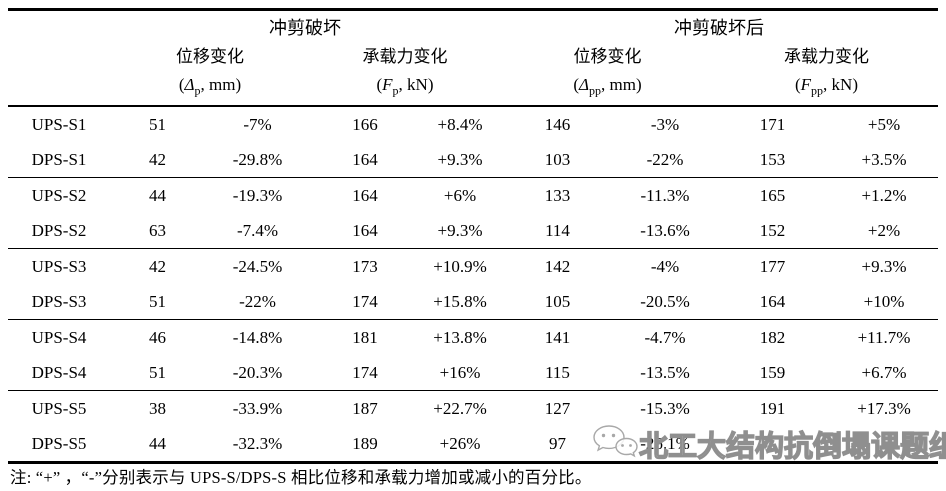 Image resolution: width=946 pixels, height=491 pixels. I want to click on data-cell: +16%, so click(460, 372).